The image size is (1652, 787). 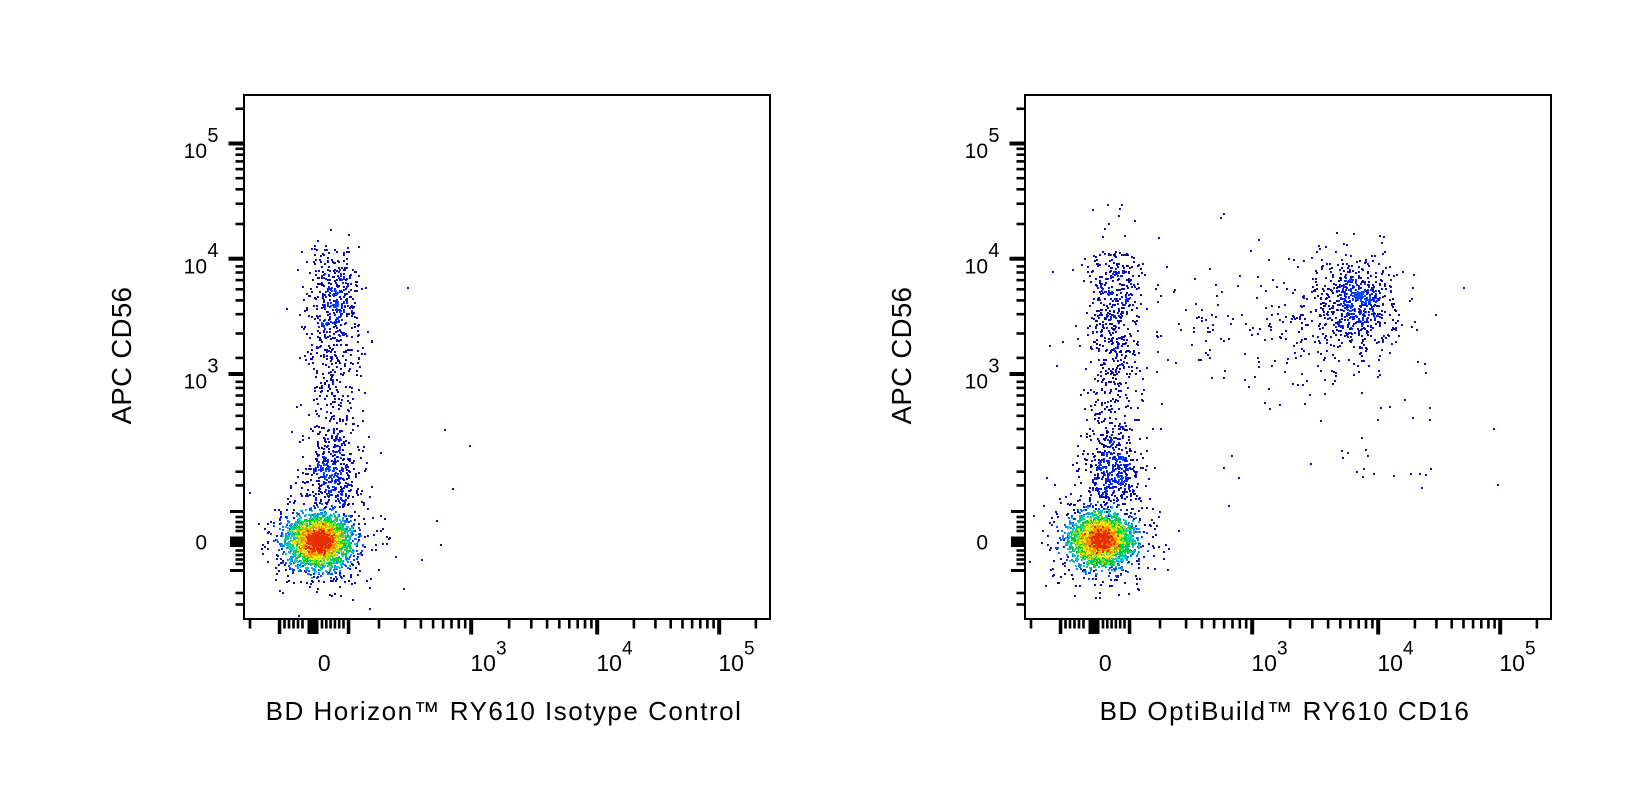 What do you see at coordinates (1285, 711) in the screenshot?
I see `svg-text: BD OptiBuild™ RY610 CD16` at bounding box center [1285, 711].